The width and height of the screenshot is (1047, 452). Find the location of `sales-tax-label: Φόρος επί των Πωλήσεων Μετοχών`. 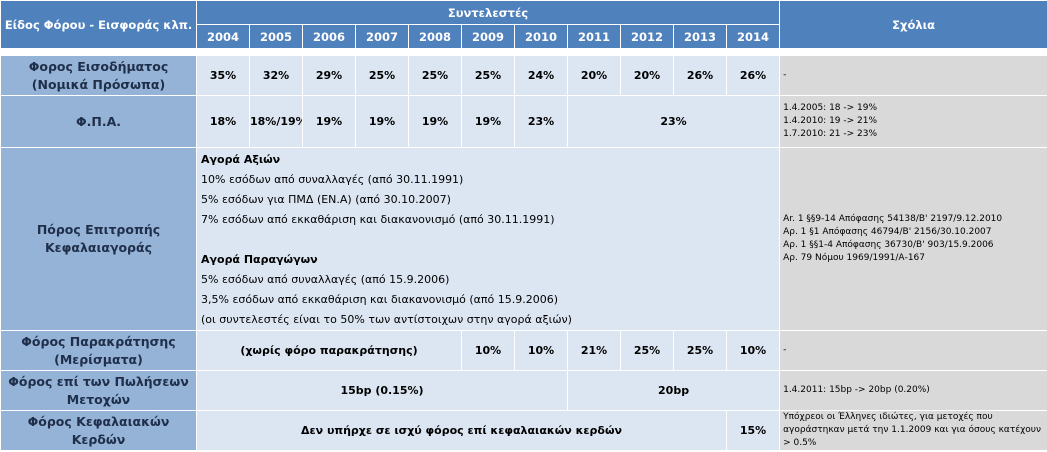

sales-tax-label: Φόρος επί των Πωλήσεων Μετοχών is located at coordinates (98, 390).